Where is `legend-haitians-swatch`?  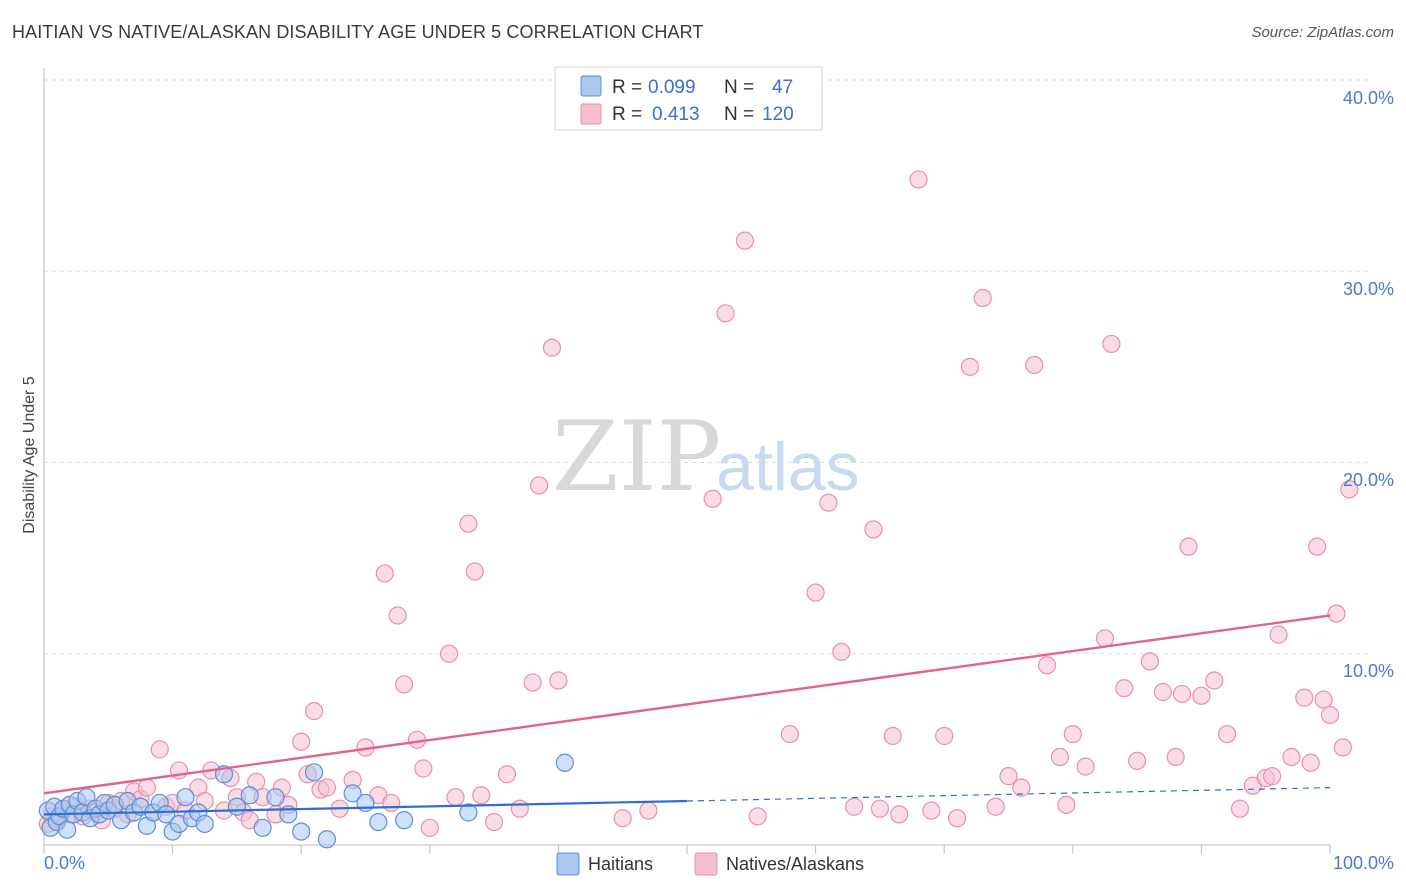 legend-haitians-swatch is located at coordinates (591, 86).